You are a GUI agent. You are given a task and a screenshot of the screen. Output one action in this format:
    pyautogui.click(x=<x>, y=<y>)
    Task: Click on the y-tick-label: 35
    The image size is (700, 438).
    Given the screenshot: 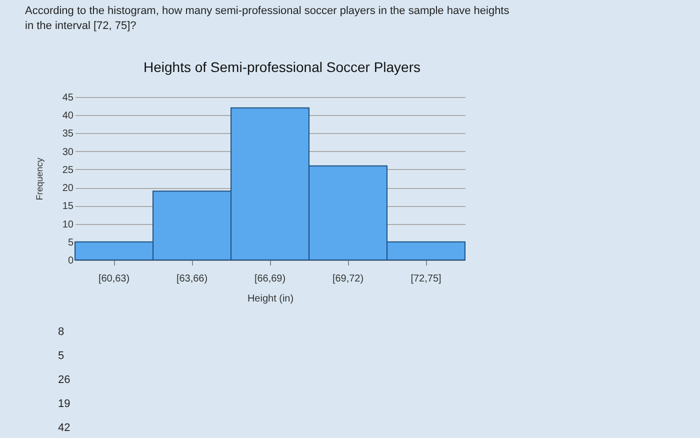 What is the action you would take?
    pyautogui.click(x=68, y=134)
    